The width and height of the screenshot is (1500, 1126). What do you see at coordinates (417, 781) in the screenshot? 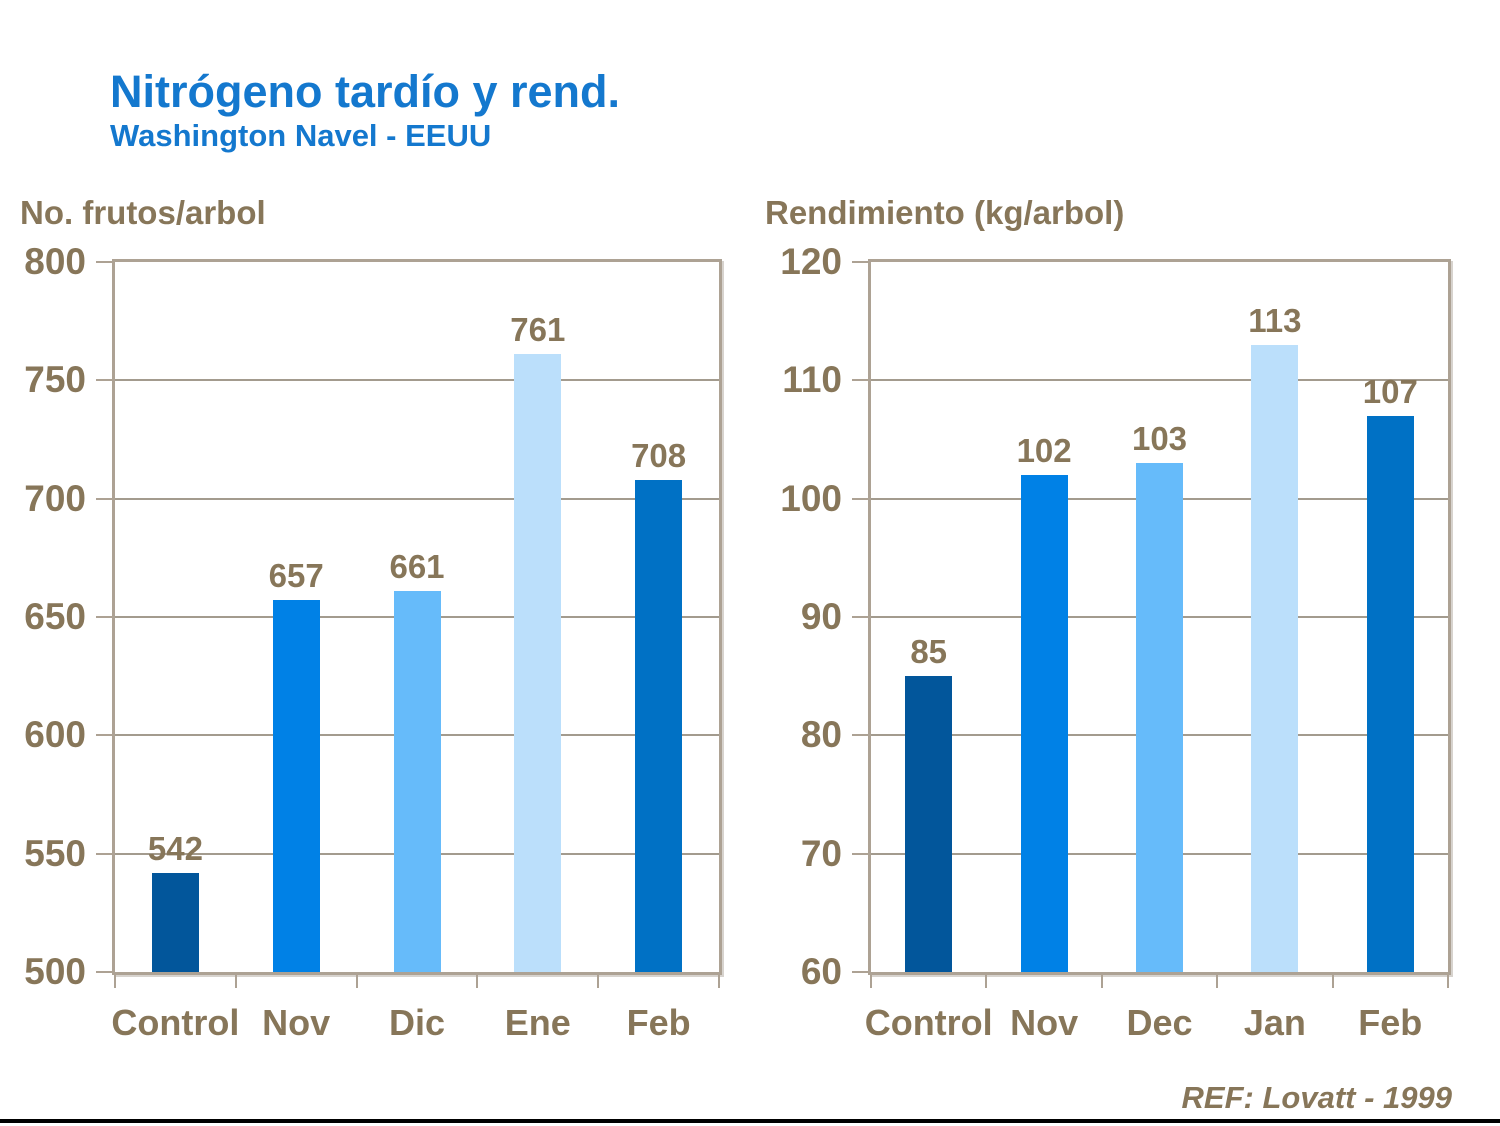
I see `bar-dic` at bounding box center [417, 781].